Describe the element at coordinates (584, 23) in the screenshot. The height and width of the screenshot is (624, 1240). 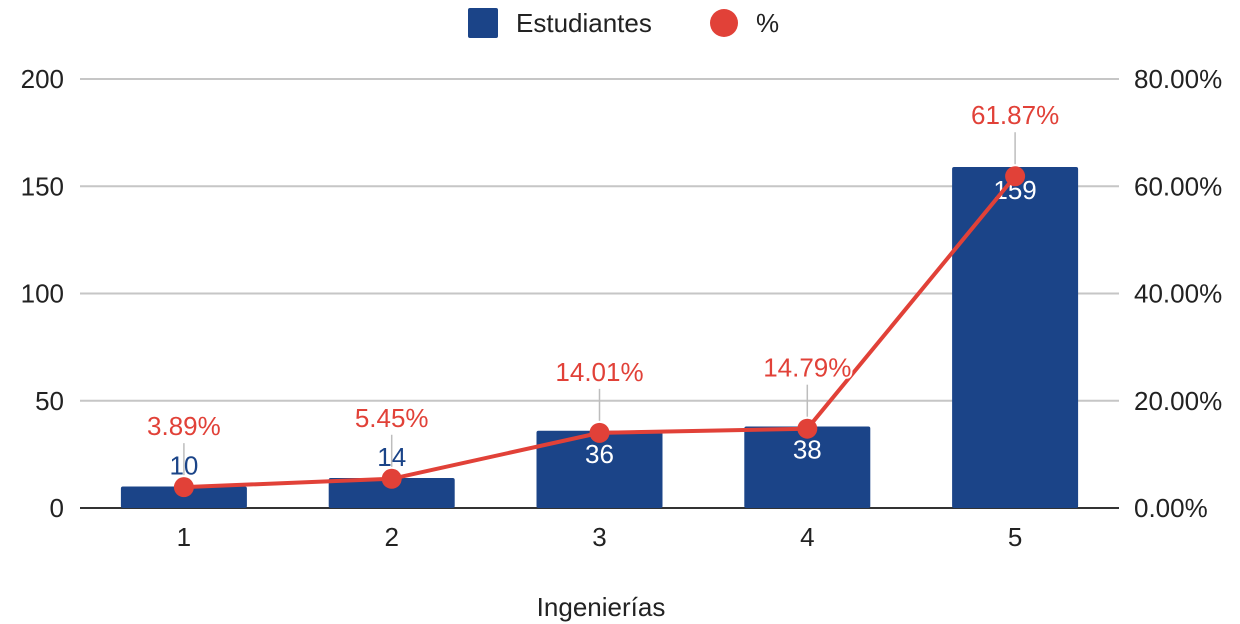
I see `legend-label-bars: Estudiantes` at that location.